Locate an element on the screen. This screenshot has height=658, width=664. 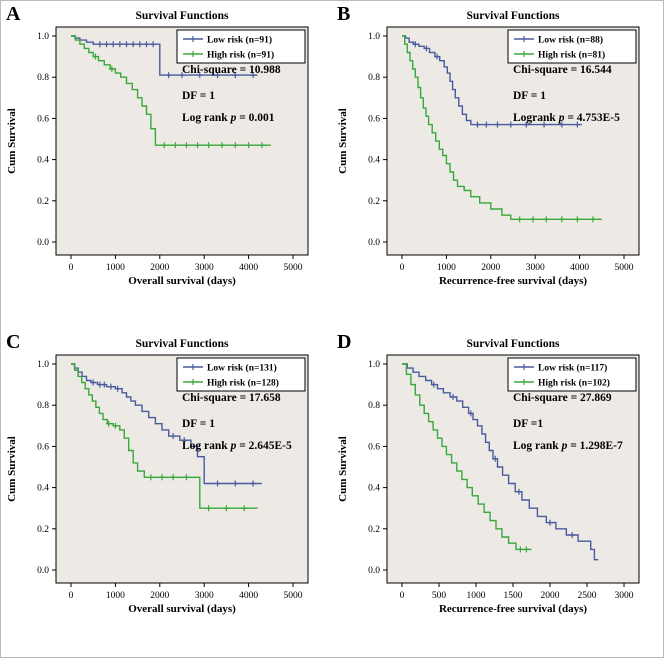
svg-text: Logrank p = 4.753E-5 is located at coordinates (566, 118).